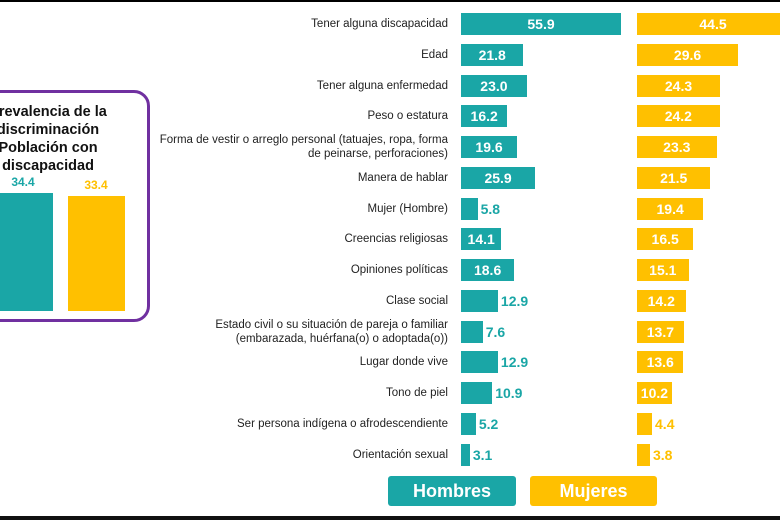  I want to click on category-label: Lugar donde vive, so click(403, 362).